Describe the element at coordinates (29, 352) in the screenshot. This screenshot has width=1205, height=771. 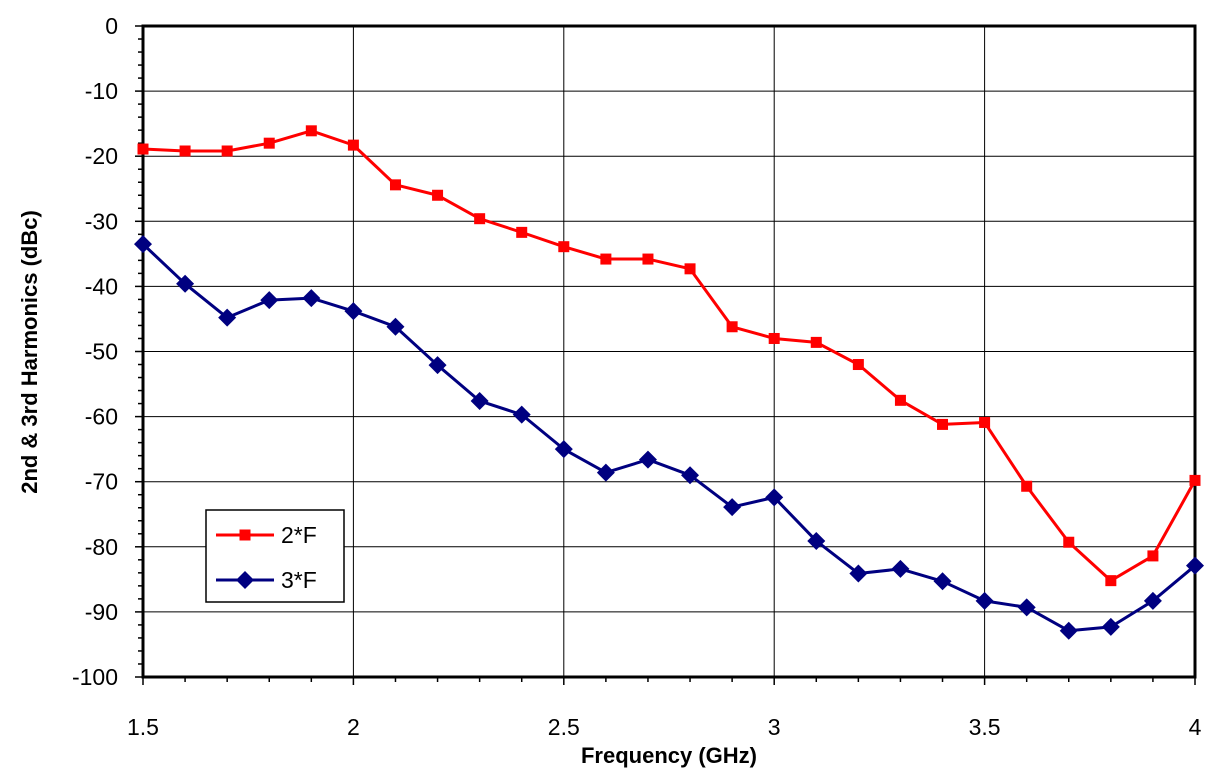
I see `y-axis-title: 2nd & 3rd Harmonics (dBc)` at that location.